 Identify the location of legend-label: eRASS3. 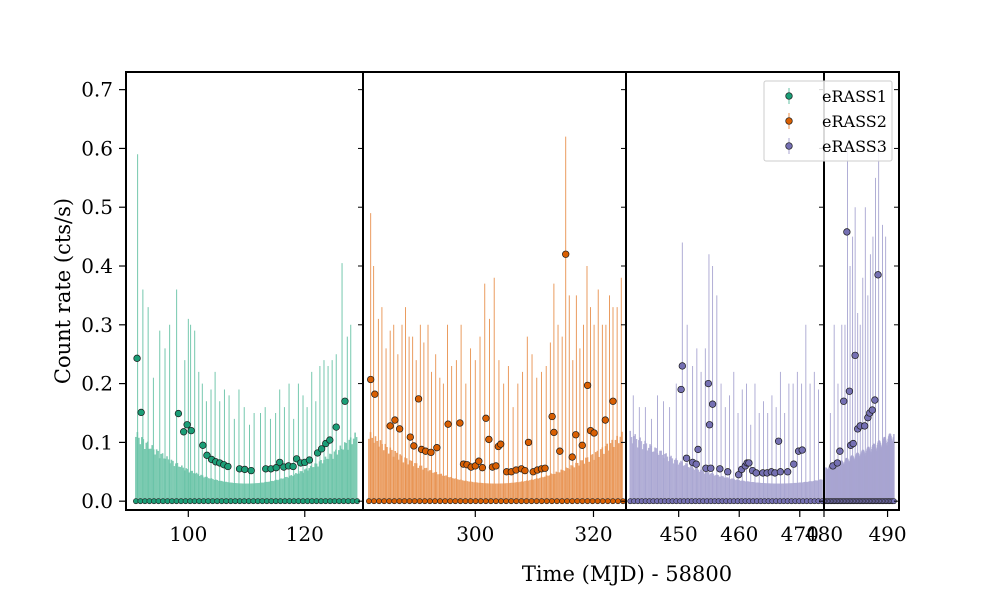
(854, 146).